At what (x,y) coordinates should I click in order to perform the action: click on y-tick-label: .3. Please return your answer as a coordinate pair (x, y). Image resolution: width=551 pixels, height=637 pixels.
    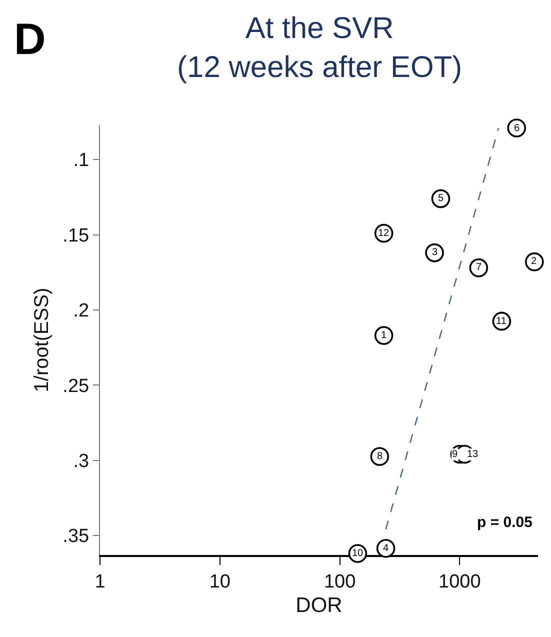
    Looking at the image, I should click on (81, 461).